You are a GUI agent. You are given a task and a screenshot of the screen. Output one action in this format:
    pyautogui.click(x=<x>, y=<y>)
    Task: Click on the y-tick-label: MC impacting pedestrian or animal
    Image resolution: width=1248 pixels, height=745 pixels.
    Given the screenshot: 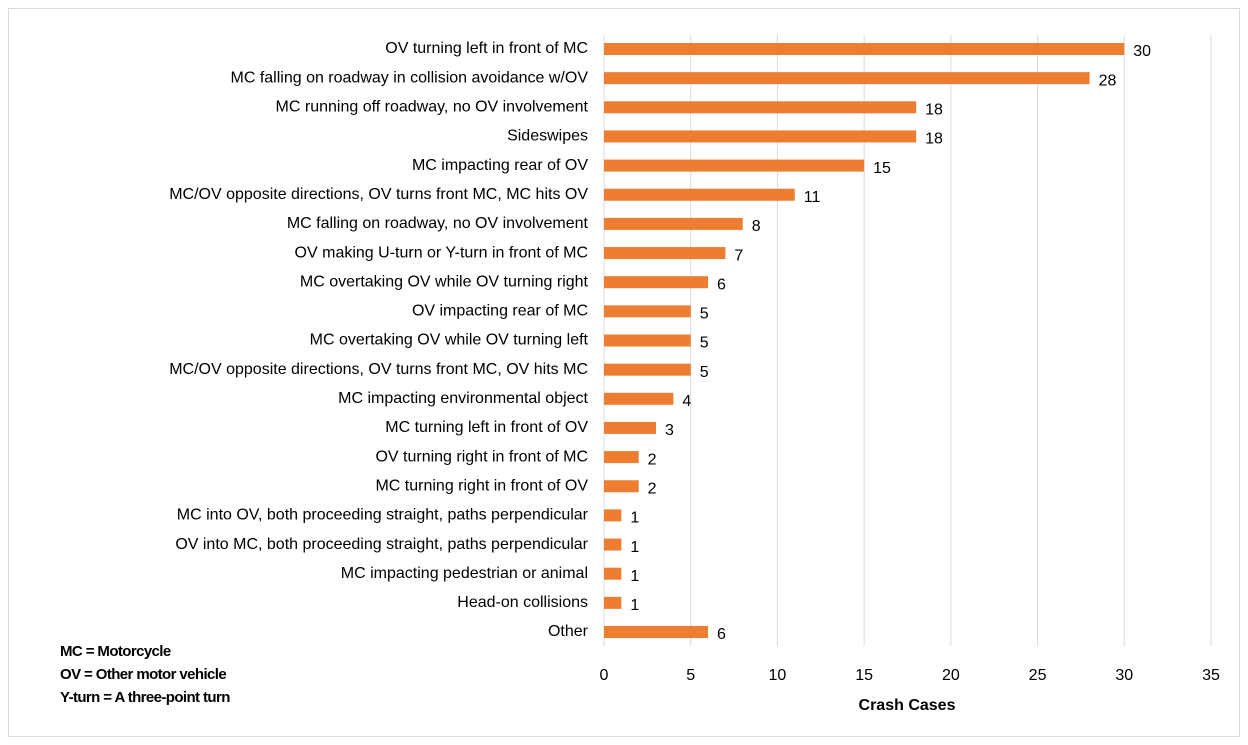 What is the action you would take?
    pyautogui.click(x=464, y=573)
    